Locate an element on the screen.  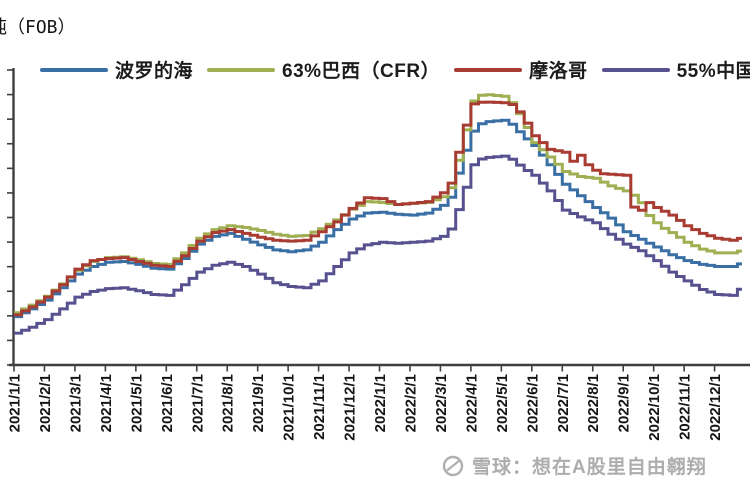
x-tick-label: 2022/9/1 is located at coordinates (624, 403).